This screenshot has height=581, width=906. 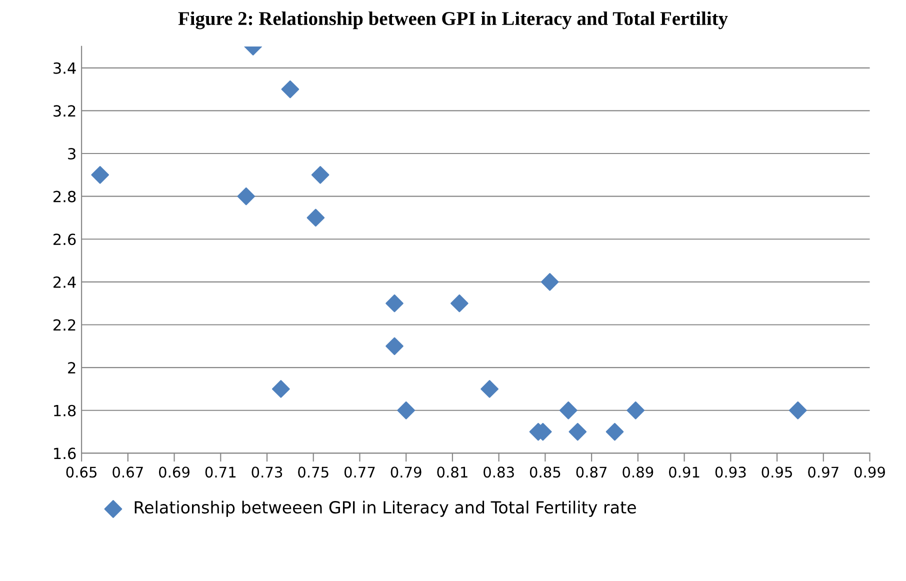 What do you see at coordinates (453, 20) in the screenshot?
I see `chart-title: Figure 2: Relationship between GPI in Literacy and Total Fertility` at bounding box center [453, 20].